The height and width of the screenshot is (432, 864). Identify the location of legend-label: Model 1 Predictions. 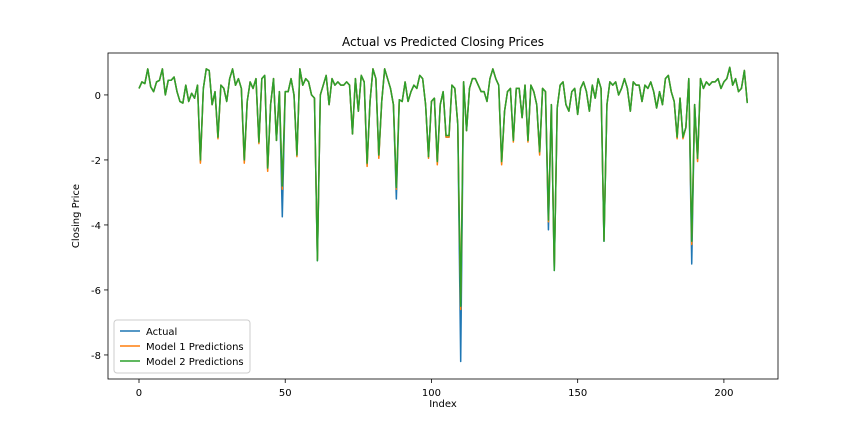
(195, 347).